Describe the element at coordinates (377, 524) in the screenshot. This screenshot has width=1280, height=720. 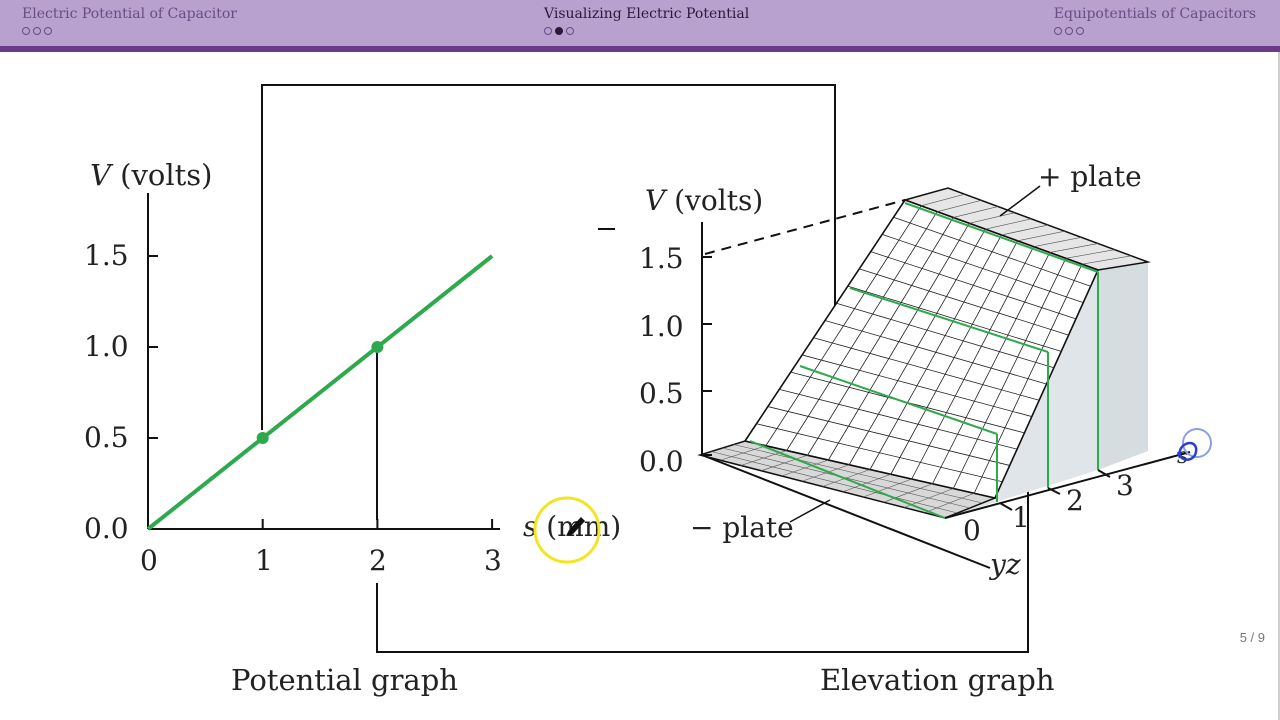
I see `left-x-tick-marks` at that location.